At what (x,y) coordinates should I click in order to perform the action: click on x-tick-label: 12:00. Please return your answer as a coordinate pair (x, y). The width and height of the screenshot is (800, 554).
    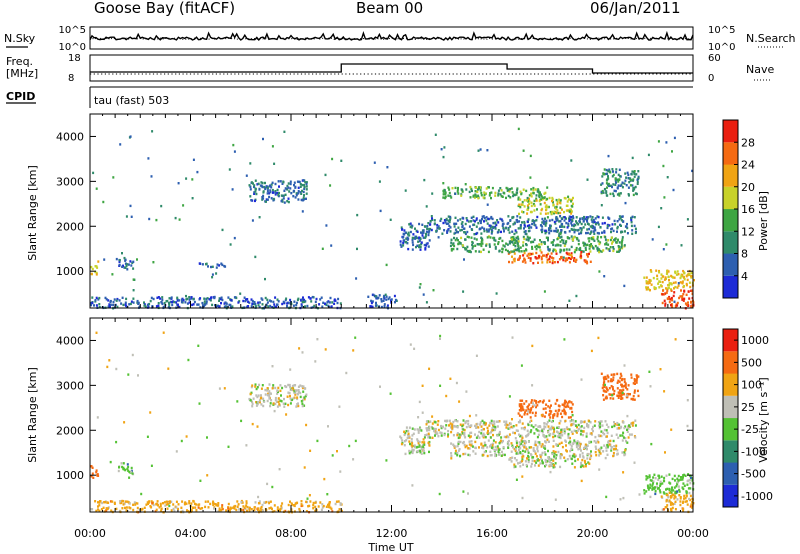
    Looking at the image, I should click on (392, 533).